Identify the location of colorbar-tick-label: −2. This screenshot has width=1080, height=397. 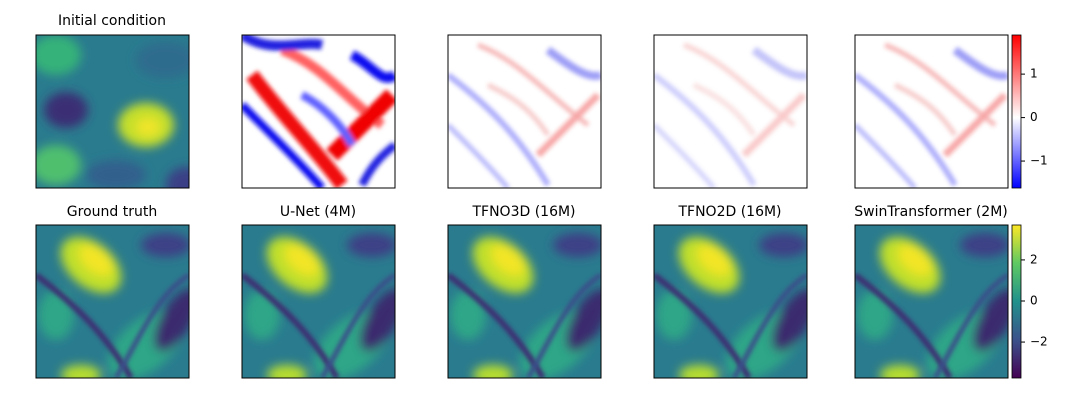
(1039, 342).